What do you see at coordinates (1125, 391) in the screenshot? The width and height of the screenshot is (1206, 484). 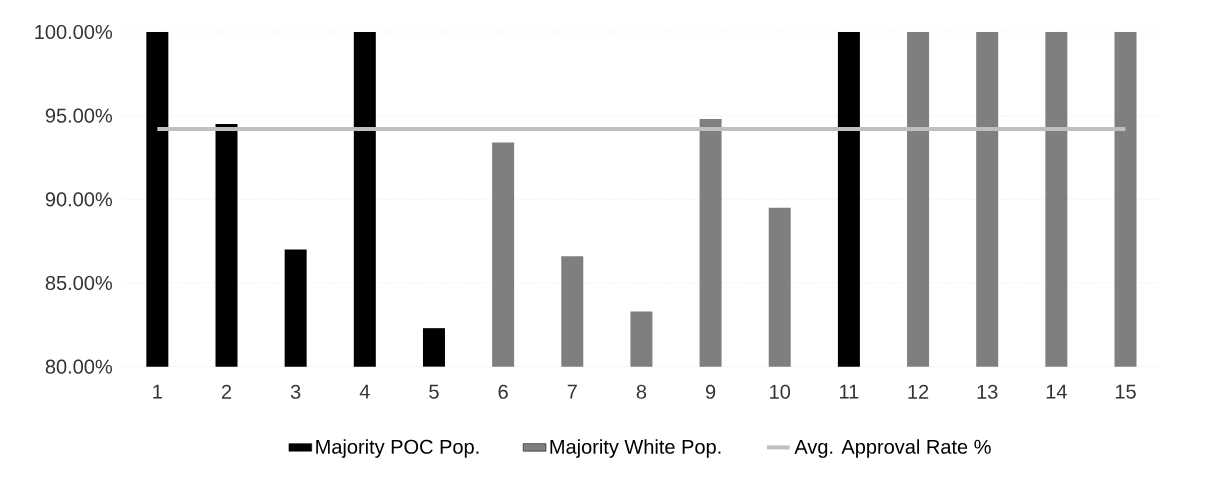 I see `x-tick-label: 15` at bounding box center [1125, 391].